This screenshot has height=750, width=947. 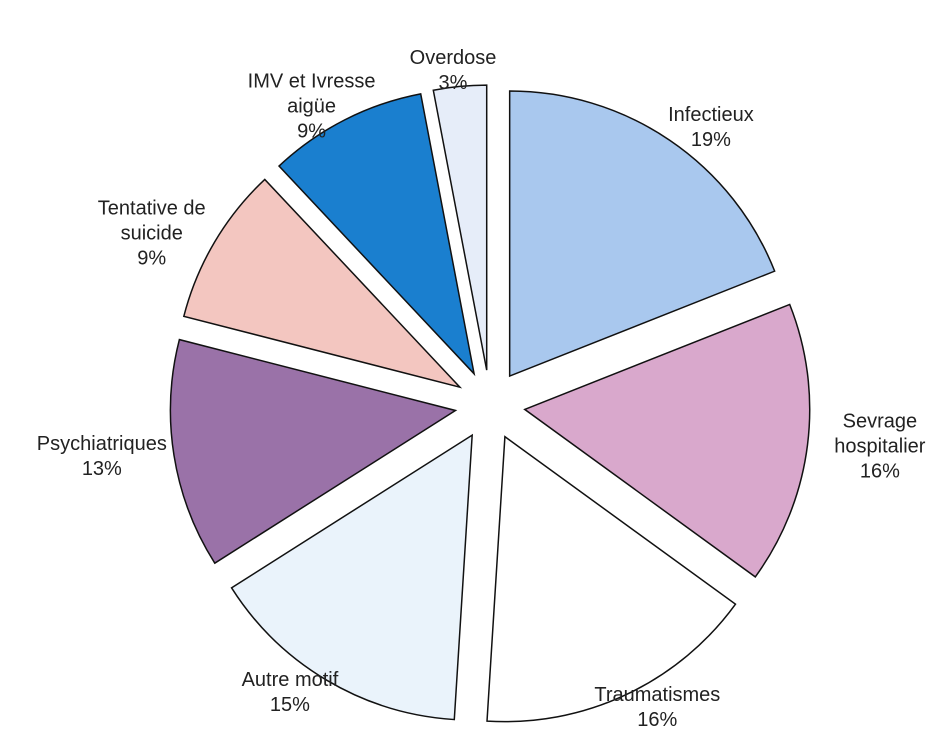 What do you see at coordinates (290, 680) in the screenshot?
I see `category-label: Autre motif` at bounding box center [290, 680].